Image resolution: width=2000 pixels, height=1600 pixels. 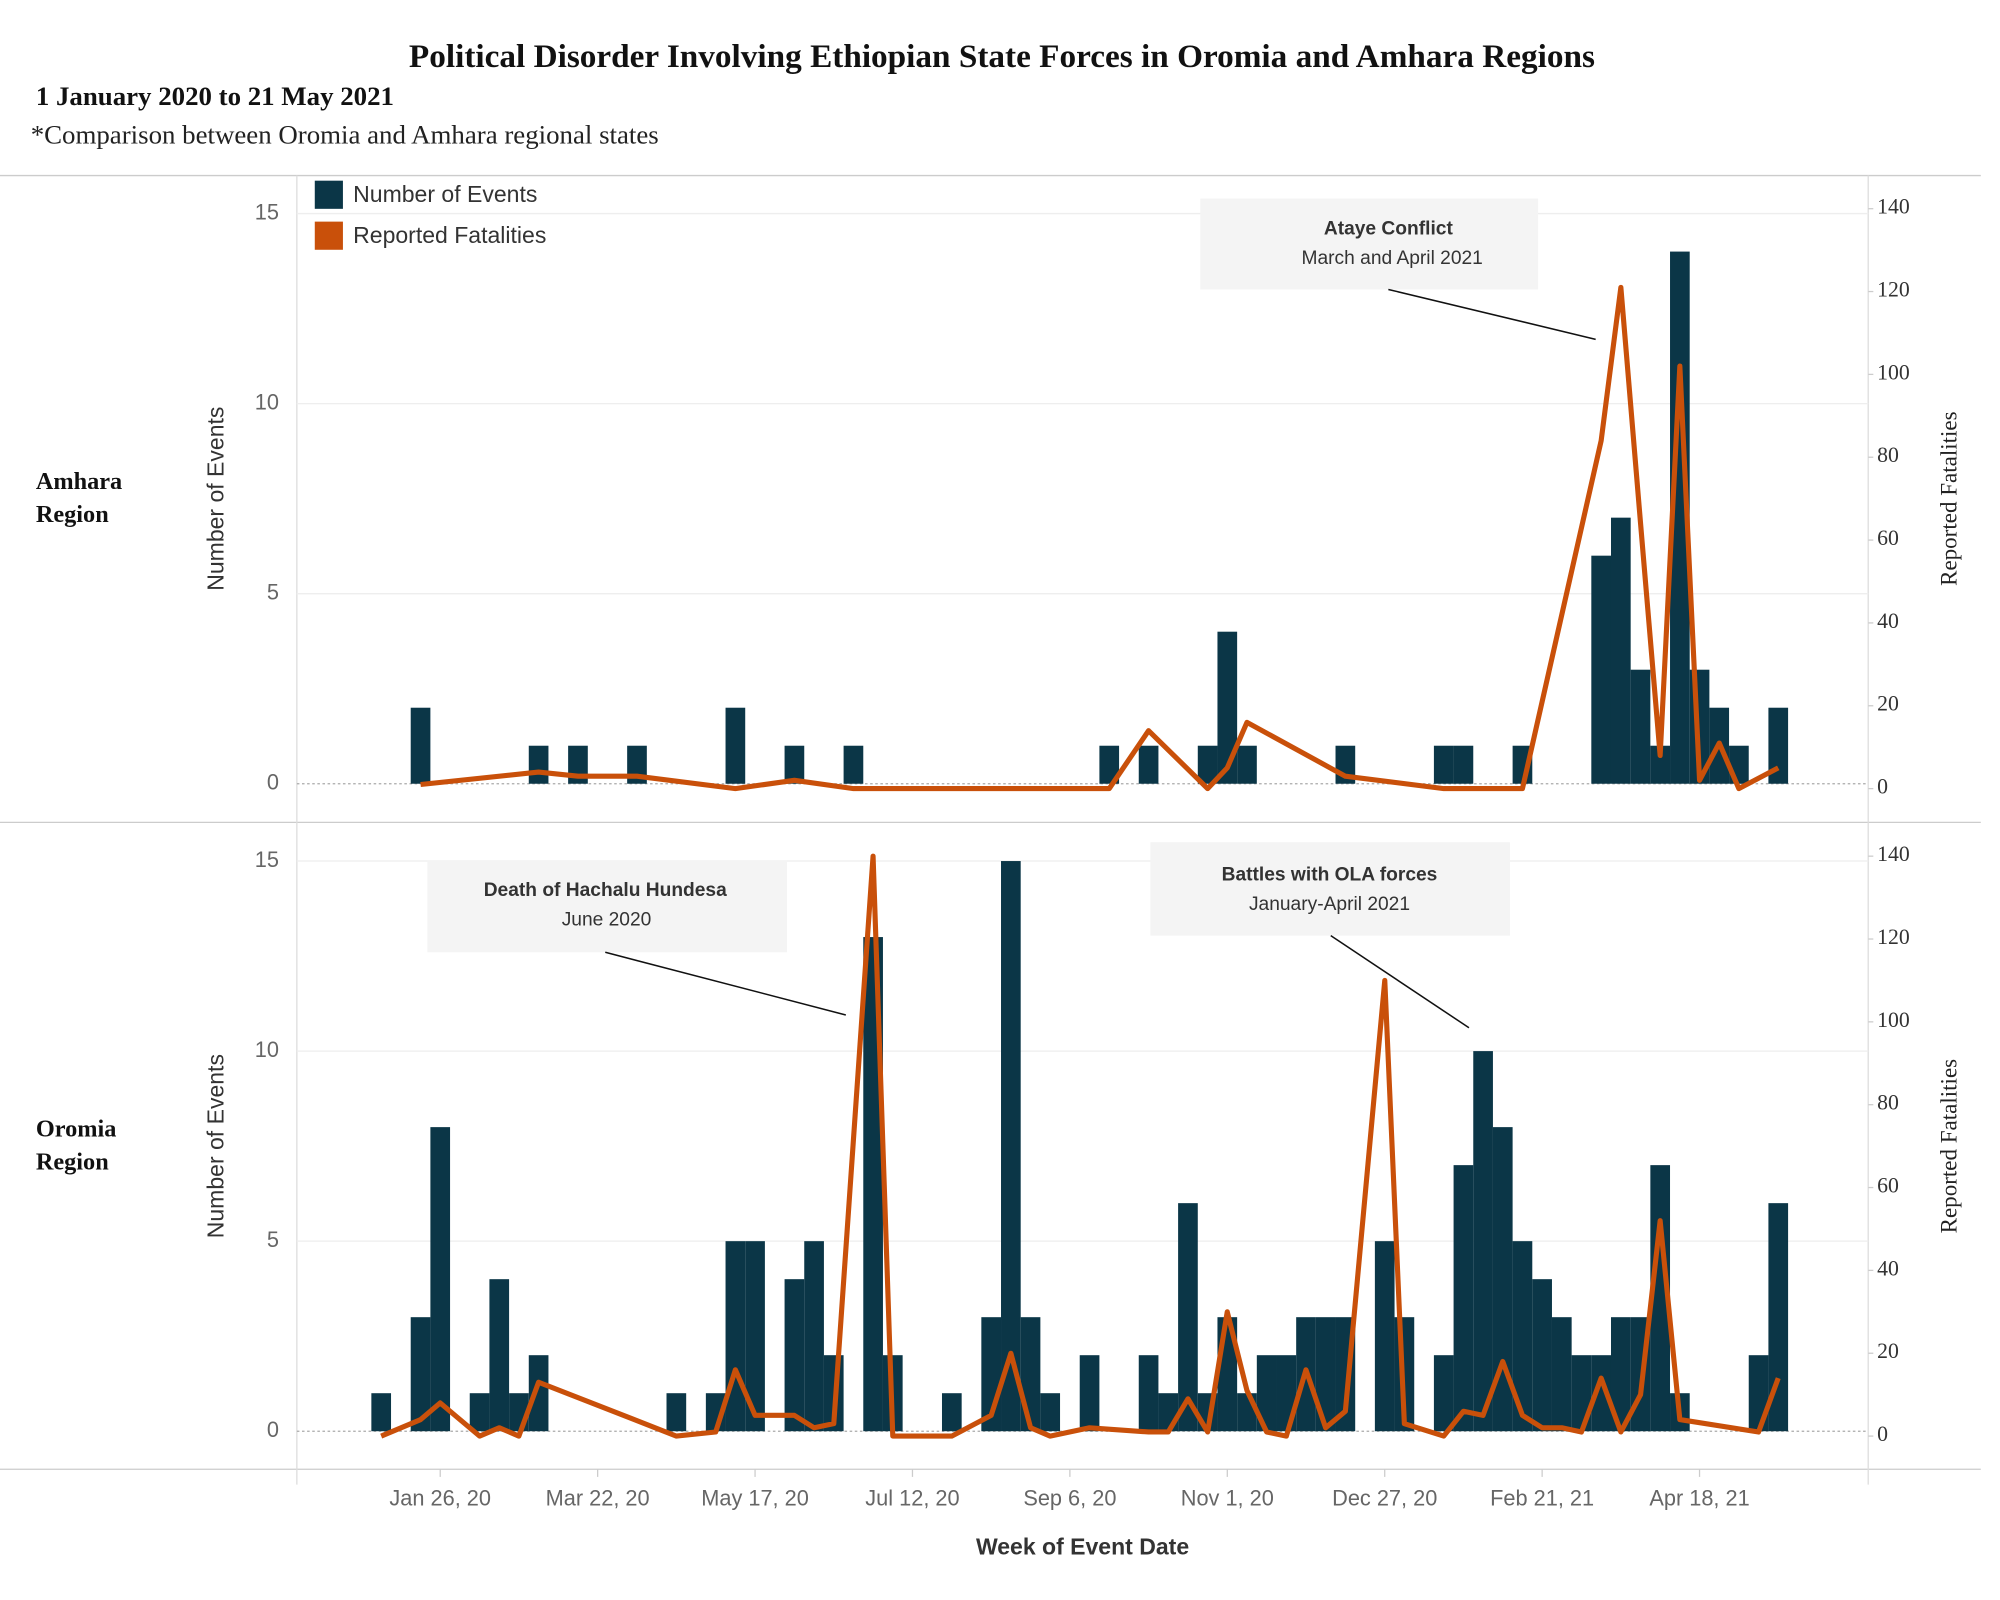 I want to click on annotation-text: January-April 2021, so click(x=1329, y=904).